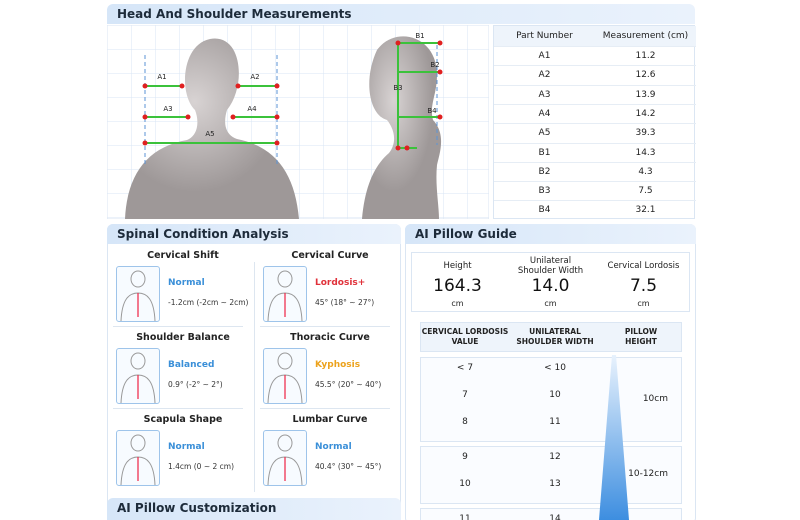  I want to click on pillow-cell: 9, so click(465, 457).